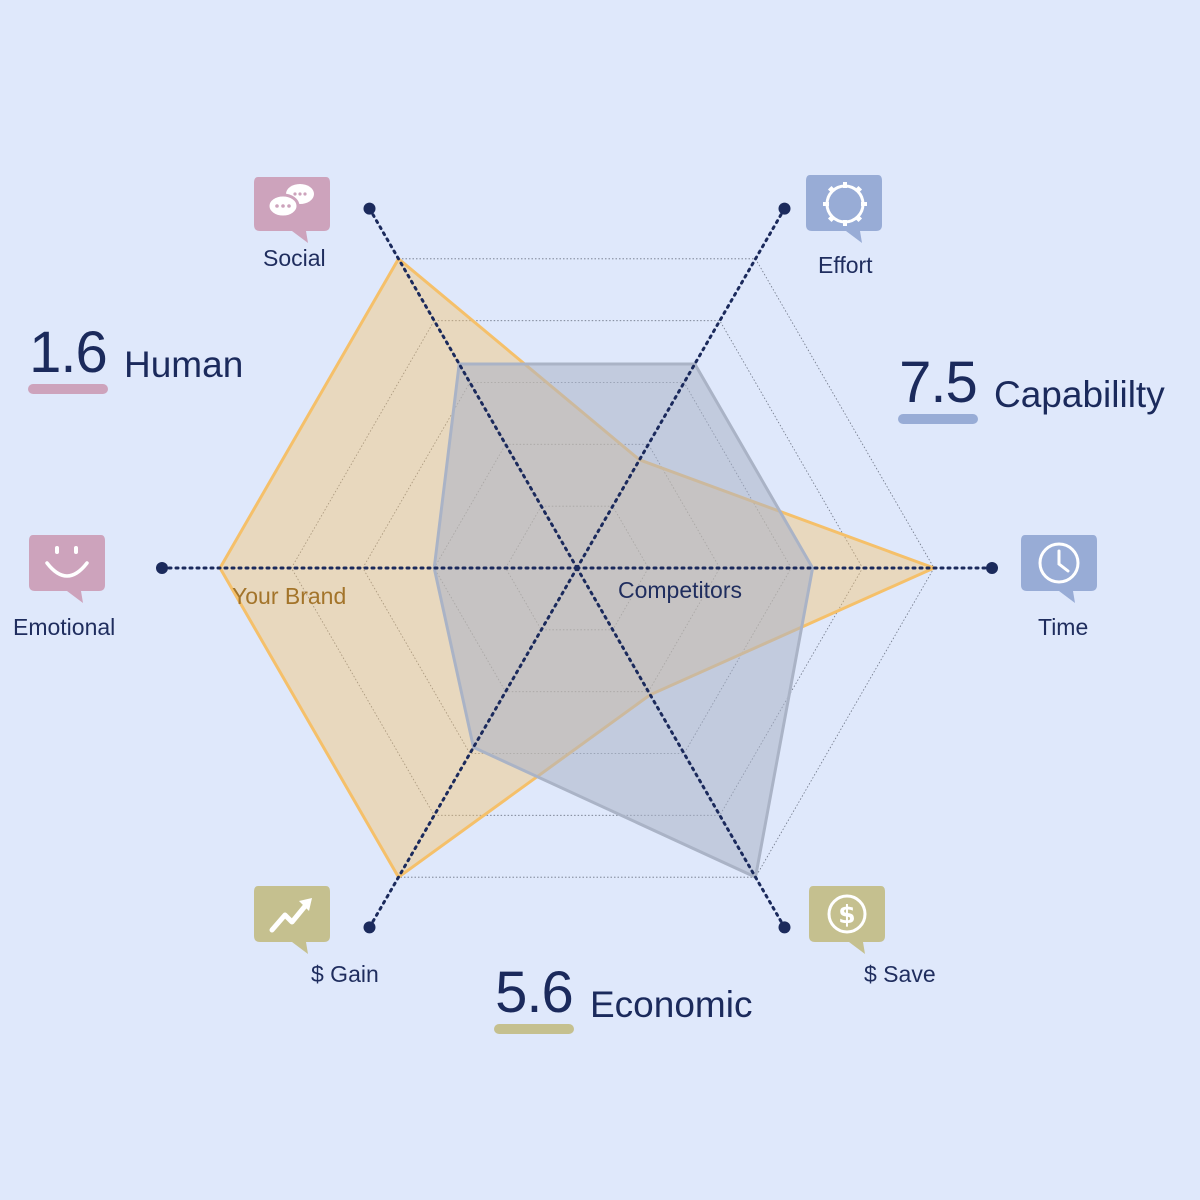 This screenshot has width=1200, height=1200. I want to click on axis-label-gain: $ Gain, so click(345, 974).